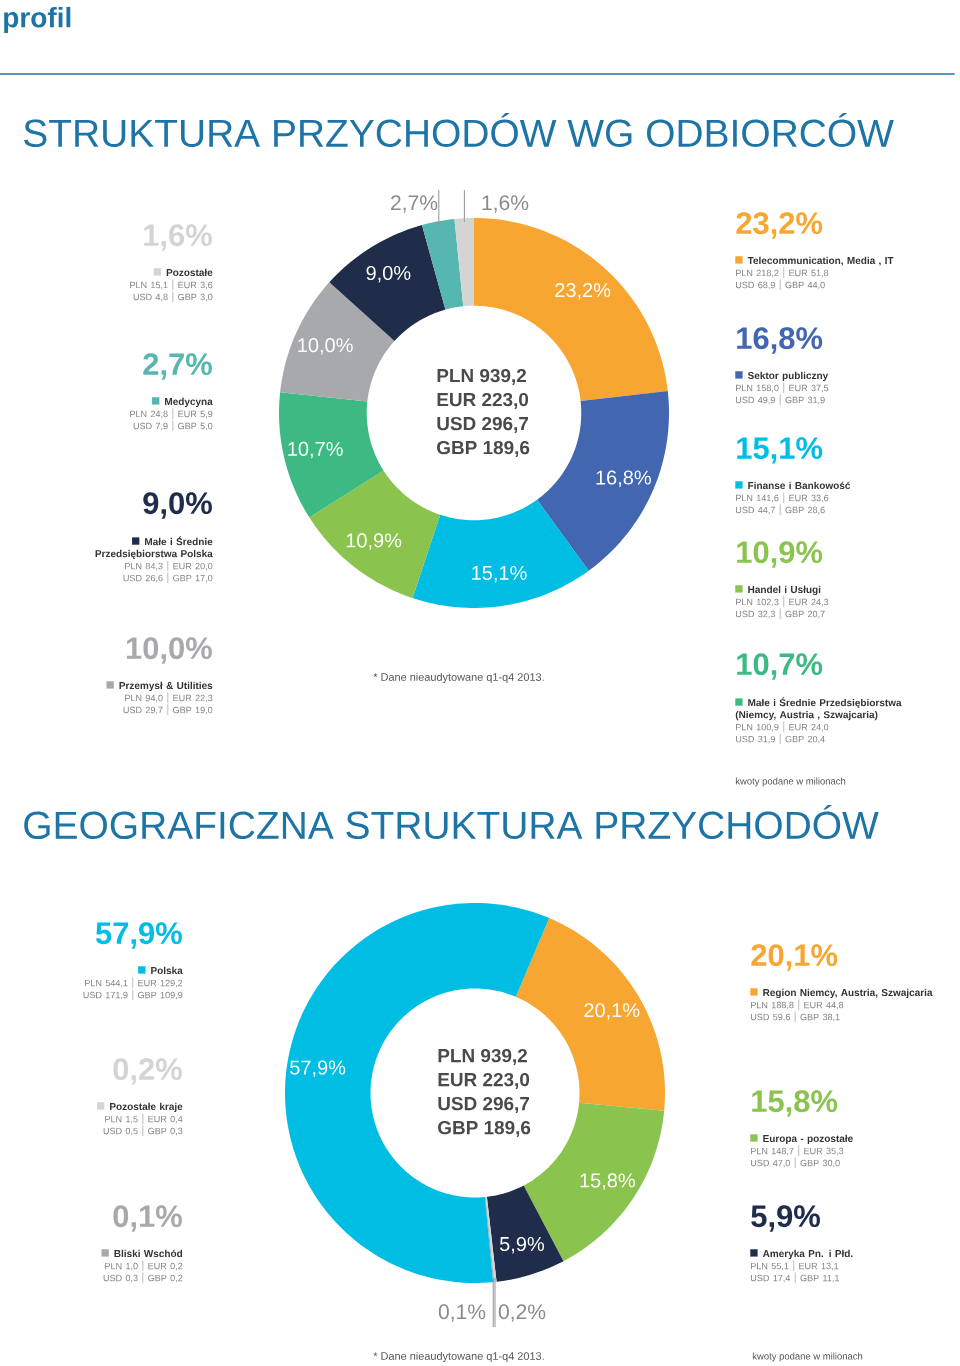  What do you see at coordinates (522, 1313) in the screenshot?
I see `data-label: 0,2%` at bounding box center [522, 1313].